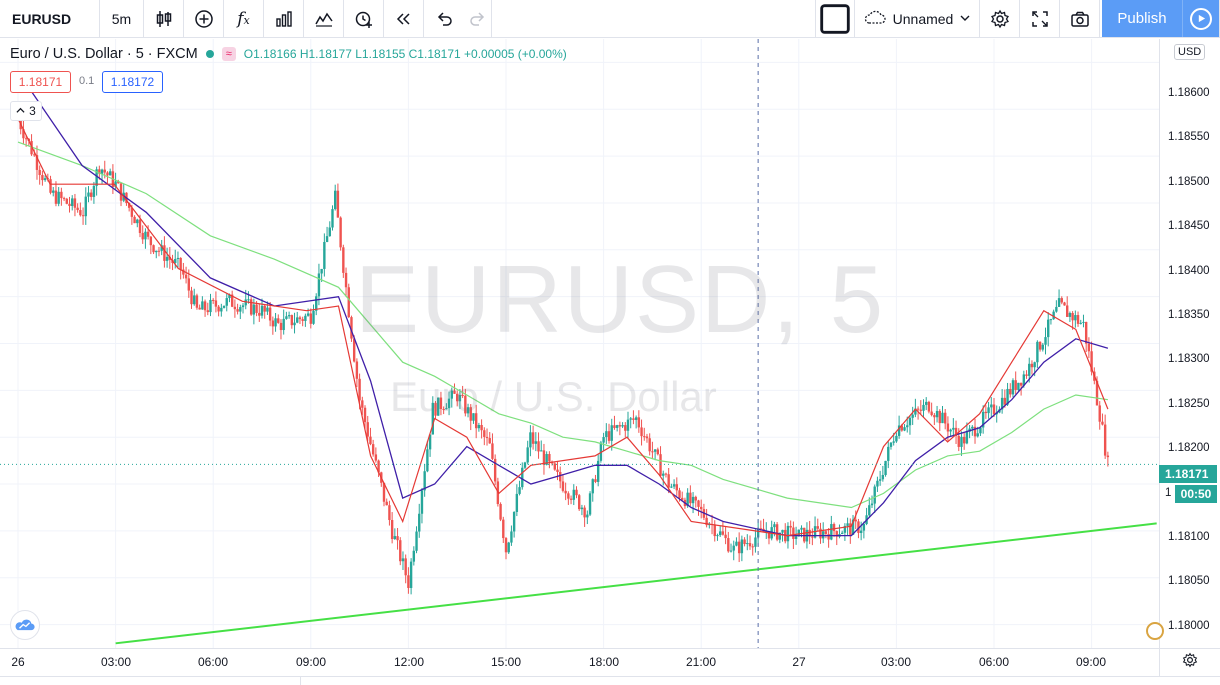  Describe the element at coordinates (324, 19) in the screenshot. I see `templates-icon` at that location.